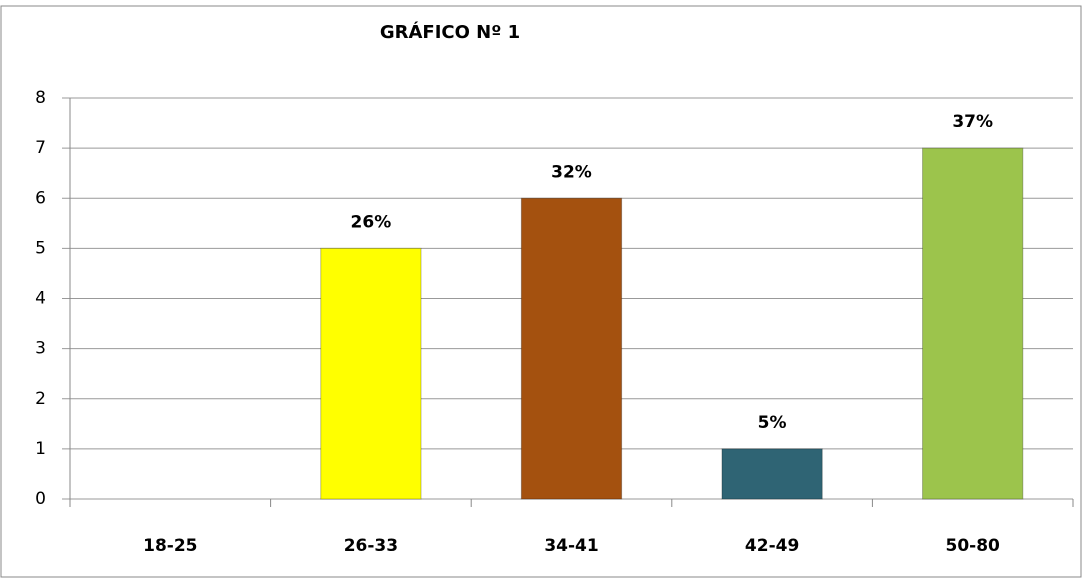  What do you see at coordinates (571, 172) in the screenshot?
I see `data-label: 32%` at bounding box center [571, 172].